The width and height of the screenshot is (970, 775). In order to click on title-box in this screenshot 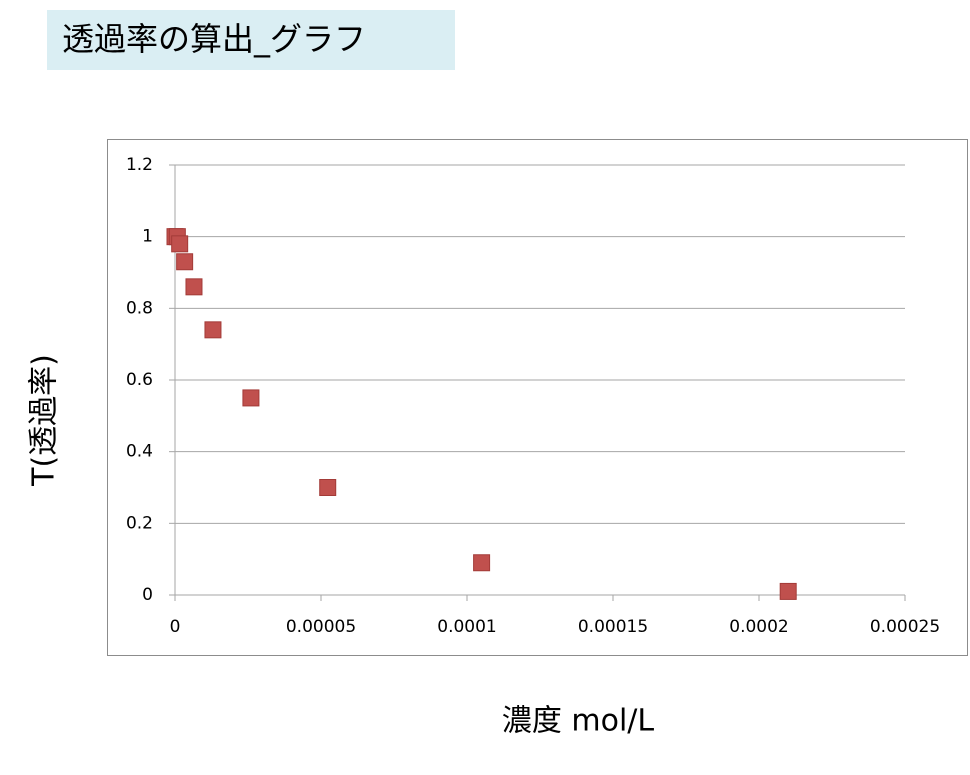, I will do `click(251, 40)`.